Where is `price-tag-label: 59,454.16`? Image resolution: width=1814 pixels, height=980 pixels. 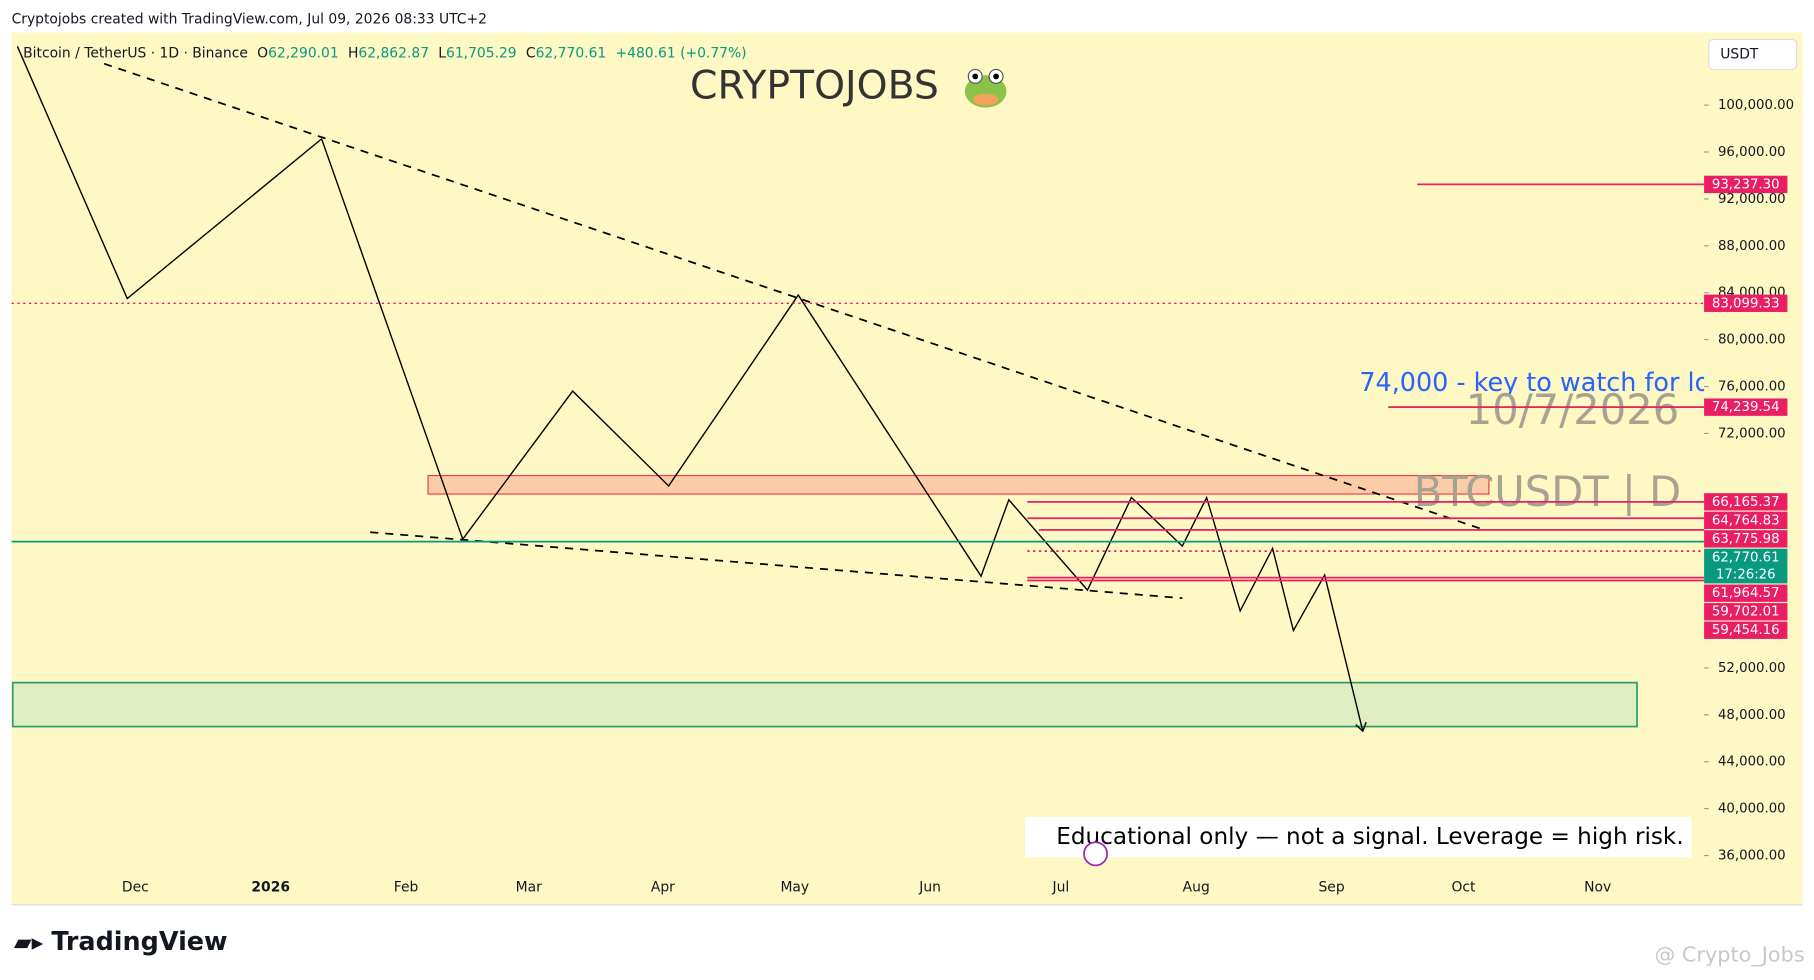 price-tag-label: 59,454.16 is located at coordinates (1746, 630).